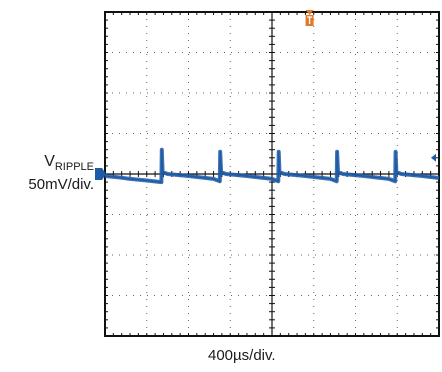 The height and width of the screenshot is (372, 442). What do you see at coordinates (310, 20) in the screenshot?
I see `trigger-glyph-icon` at bounding box center [310, 20].